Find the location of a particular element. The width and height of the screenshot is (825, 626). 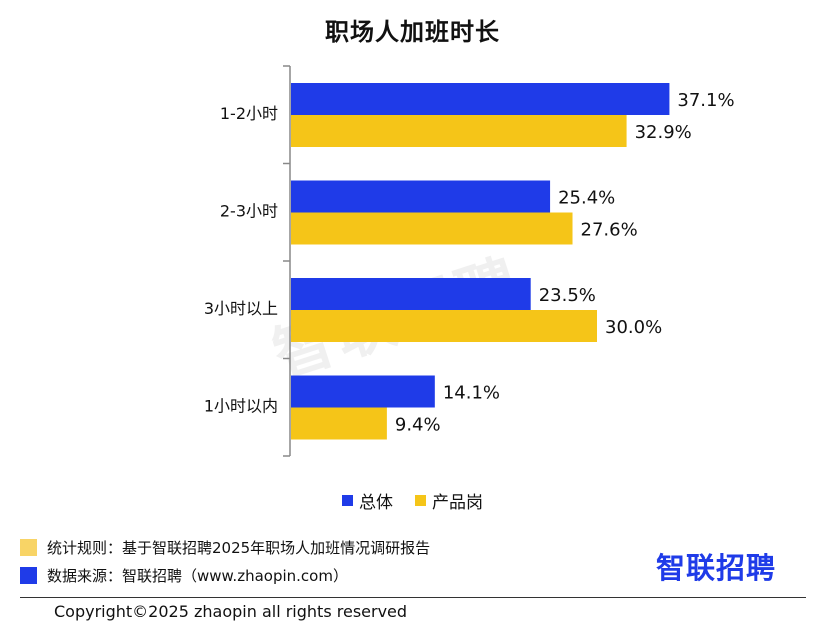

category-label: 1小时以内 is located at coordinates (241, 406).